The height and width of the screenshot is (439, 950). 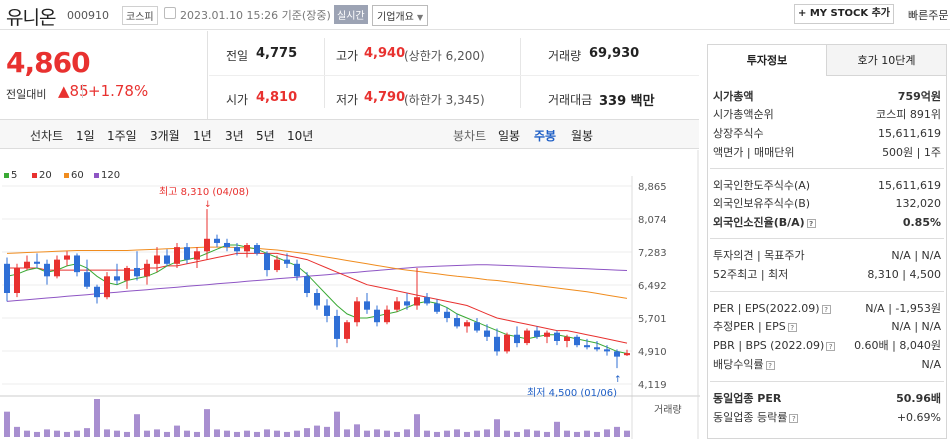 What do you see at coordinates (140, 15) in the screenshot?
I see `market-badge: 코스피` at bounding box center [140, 15].